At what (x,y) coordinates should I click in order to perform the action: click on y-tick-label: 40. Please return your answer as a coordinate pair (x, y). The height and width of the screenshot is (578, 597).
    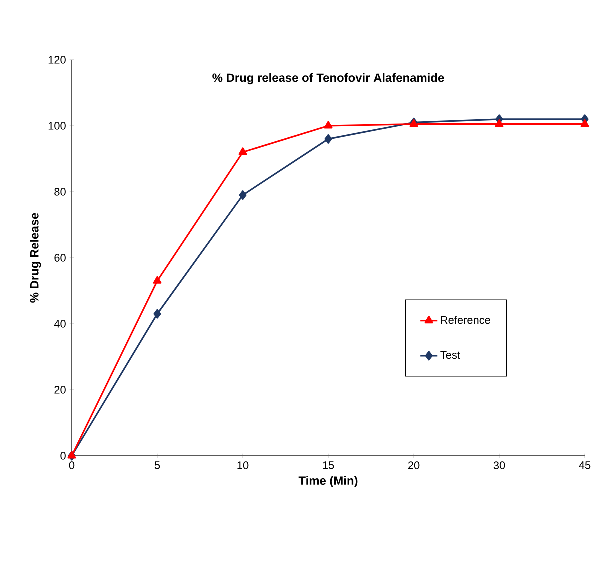
    Looking at the image, I should click on (60, 324).